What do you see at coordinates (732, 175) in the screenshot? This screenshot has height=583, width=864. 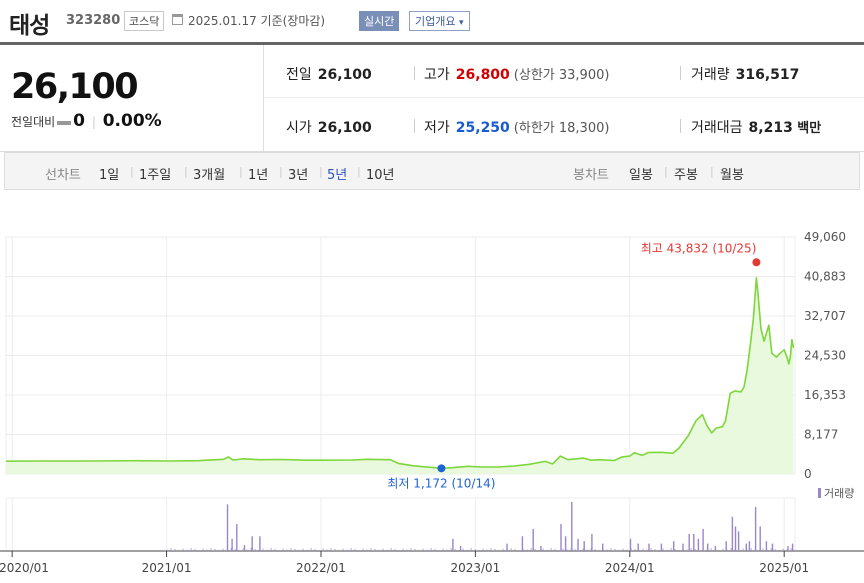 I see `candle-monthly: 월봉` at bounding box center [732, 175].